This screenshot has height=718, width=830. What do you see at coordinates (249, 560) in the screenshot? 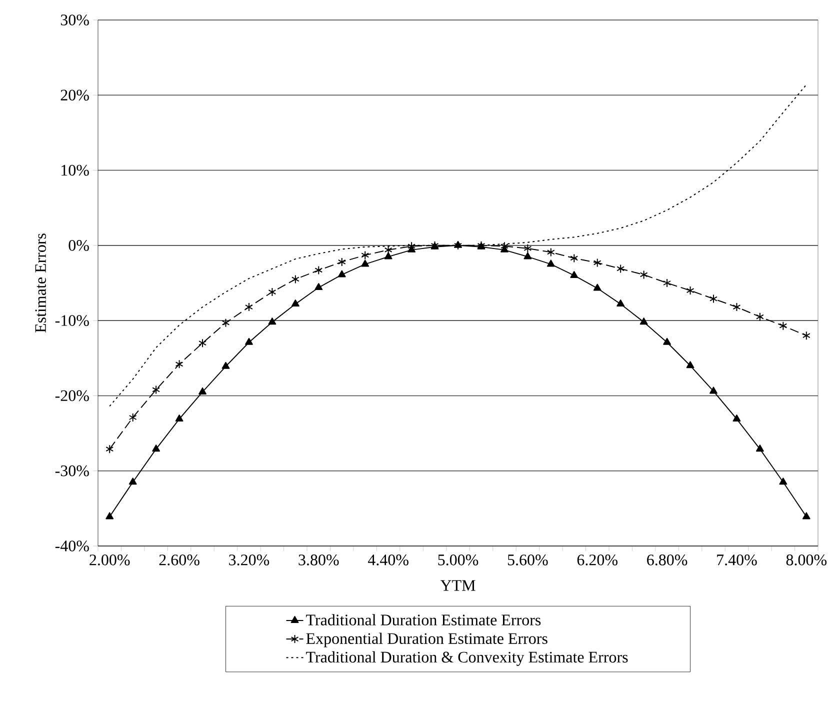
I see `x-tick-label: 3.20%` at bounding box center [249, 560].